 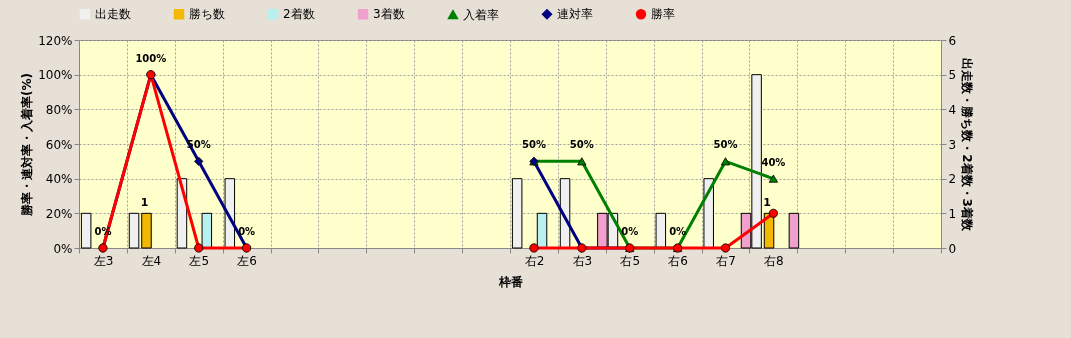 What do you see at coordinates (207, 14) in the screenshot?
I see `legend-label: 勝ち数` at bounding box center [207, 14].